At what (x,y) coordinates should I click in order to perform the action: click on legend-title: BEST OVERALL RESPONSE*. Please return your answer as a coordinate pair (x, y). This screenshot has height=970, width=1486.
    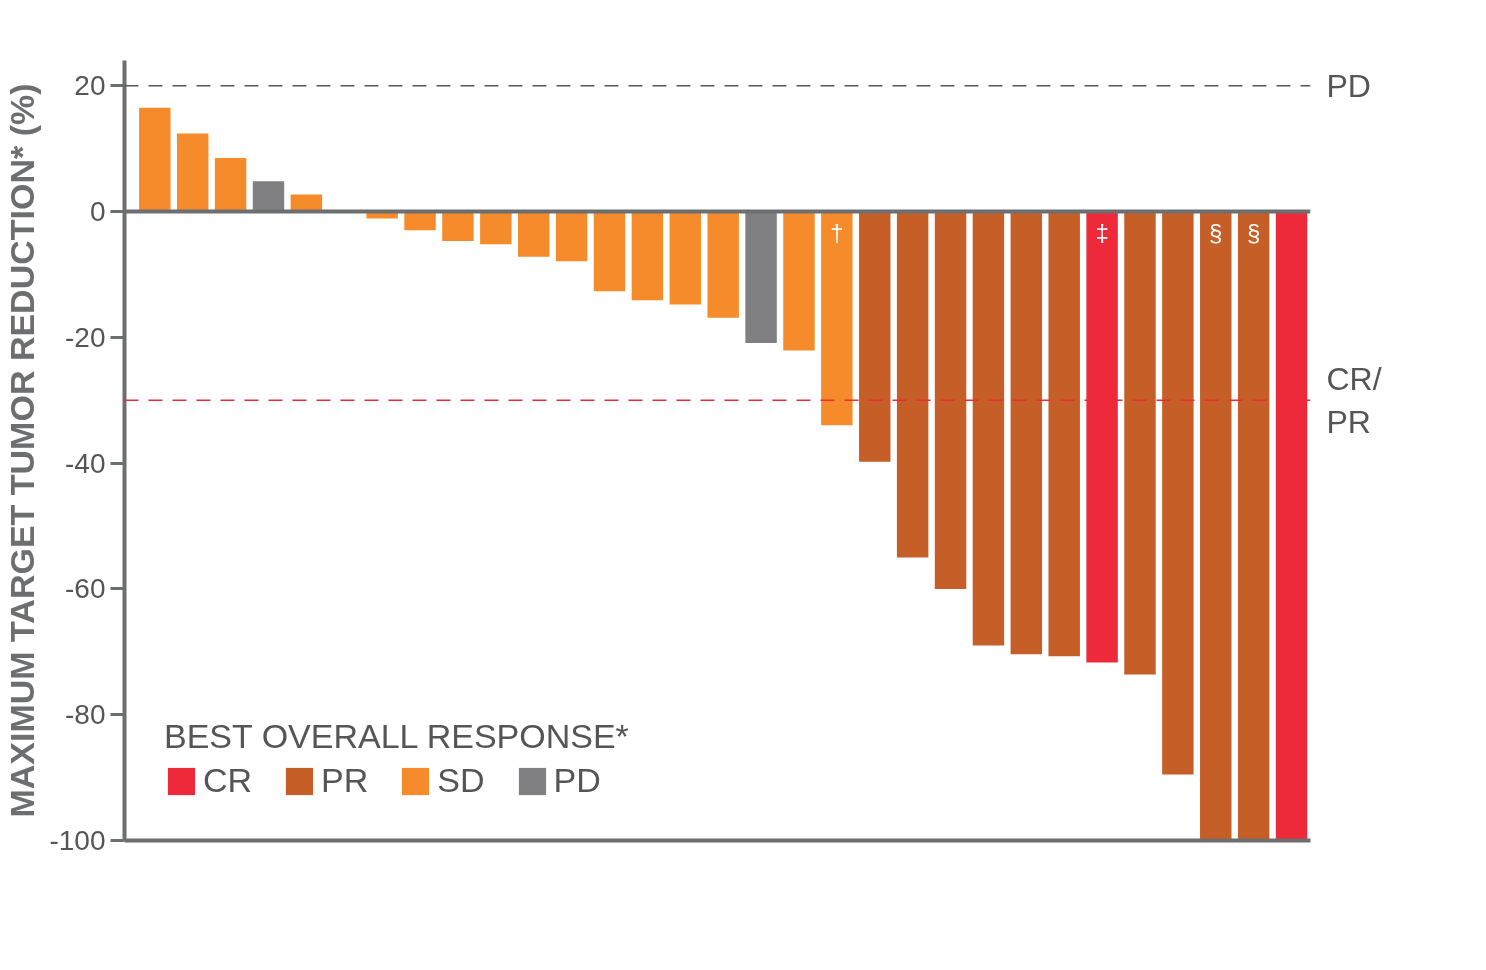
    Looking at the image, I should click on (396, 736).